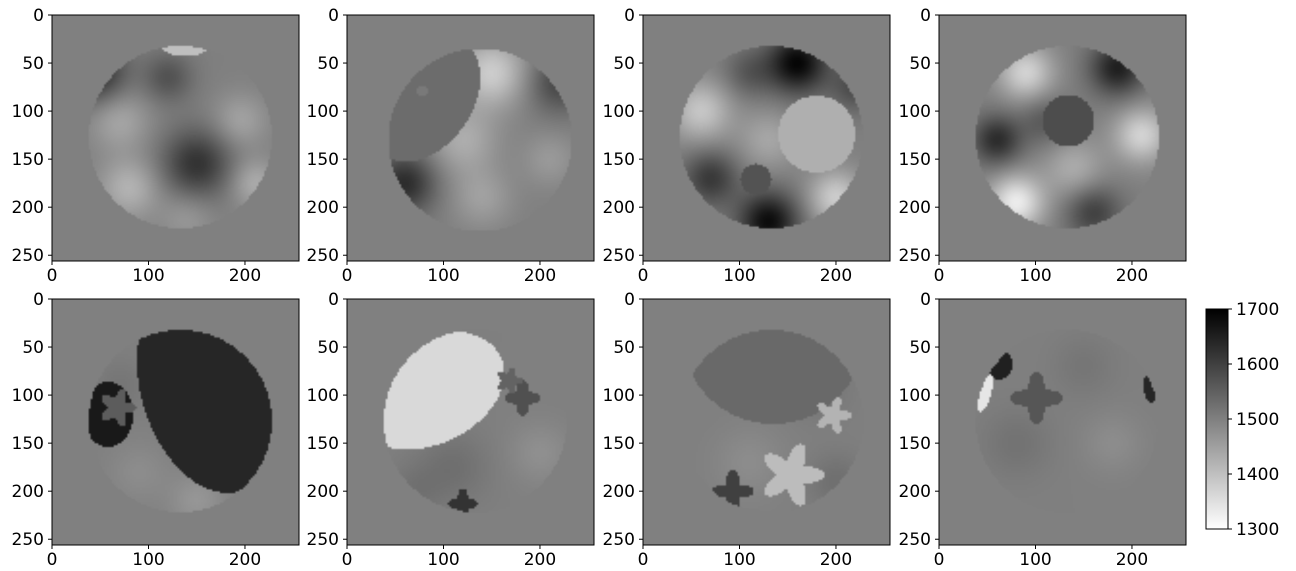 The width and height of the screenshot is (1296, 571). What do you see at coordinates (1257, 530) in the screenshot?
I see `colorbar-tick-label: 1300` at bounding box center [1257, 530].